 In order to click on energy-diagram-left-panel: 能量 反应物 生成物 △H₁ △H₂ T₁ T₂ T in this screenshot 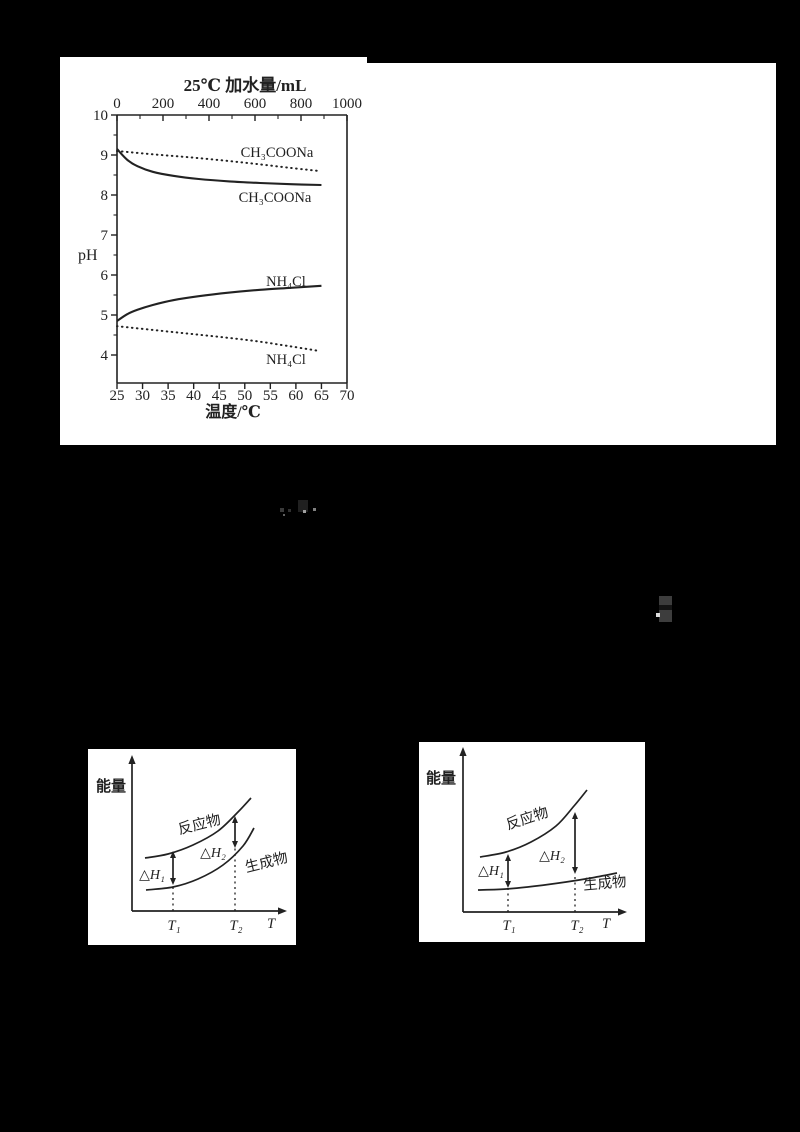, I will do `click(192, 847)`.